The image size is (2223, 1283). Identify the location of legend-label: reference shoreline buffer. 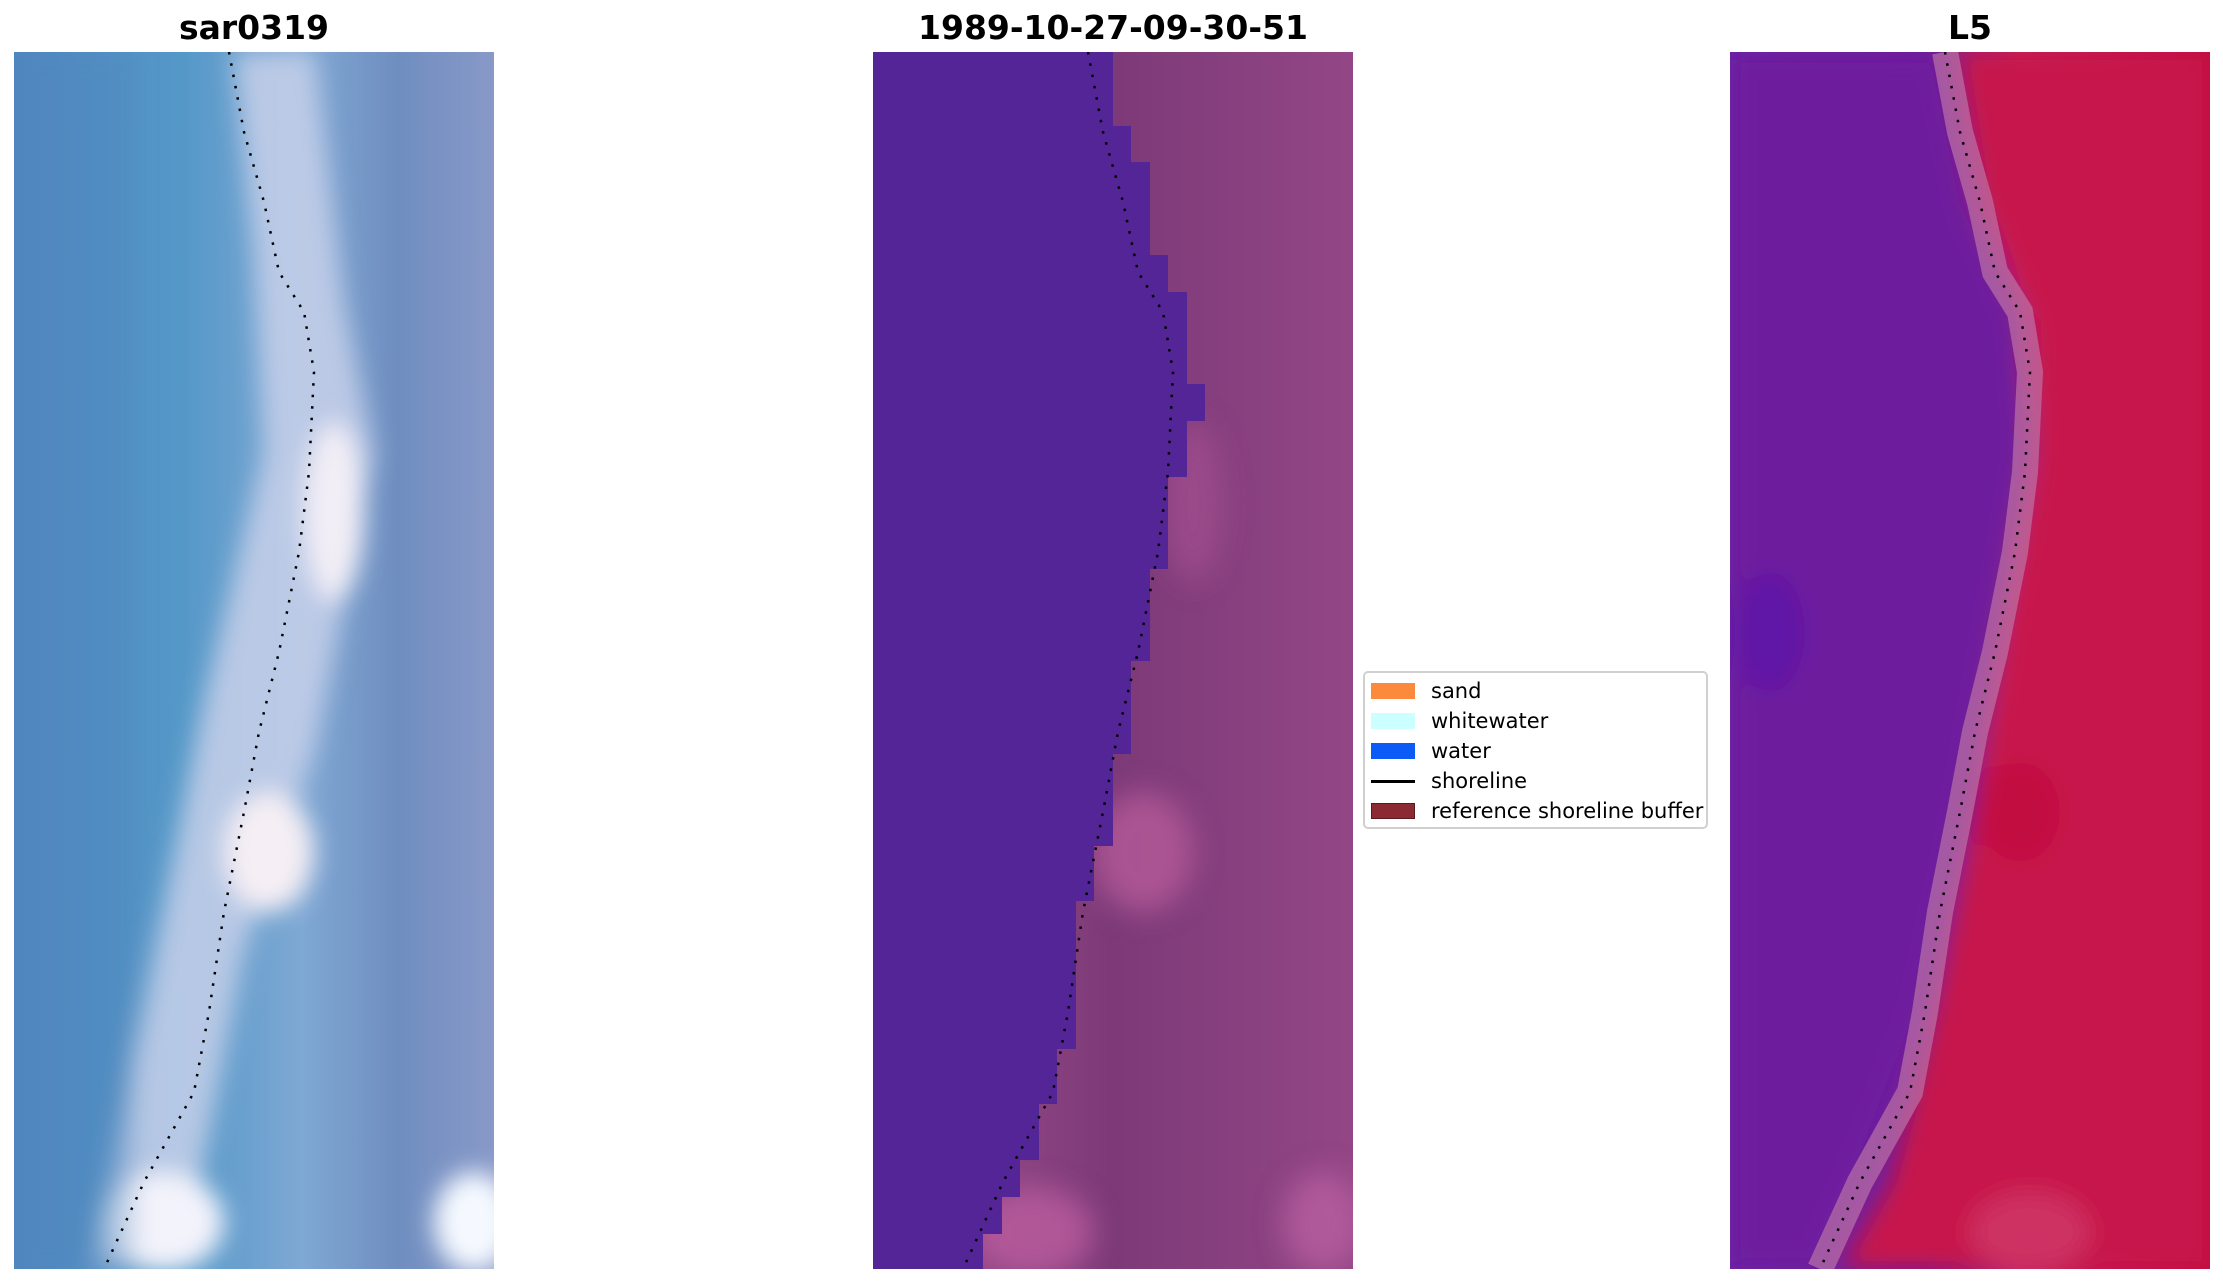
(1567, 811).